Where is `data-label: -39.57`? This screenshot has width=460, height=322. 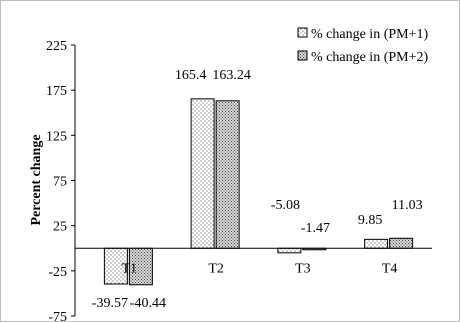 data-label: -39.57 is located at coordinates (110, 303).